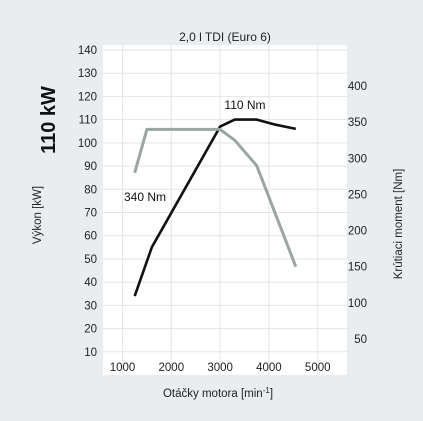 This screenshot has height=421, width=423. What do you see at coordinates (357, 268) in the screenshot?
I see `y-right-tick-label: 150` at bounding box center [357, 268].